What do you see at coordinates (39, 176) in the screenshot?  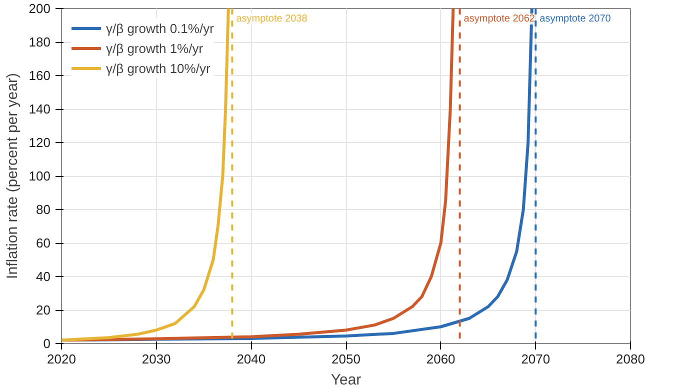 I see `y-tick-label: 100` at bounding box center [39, 176].